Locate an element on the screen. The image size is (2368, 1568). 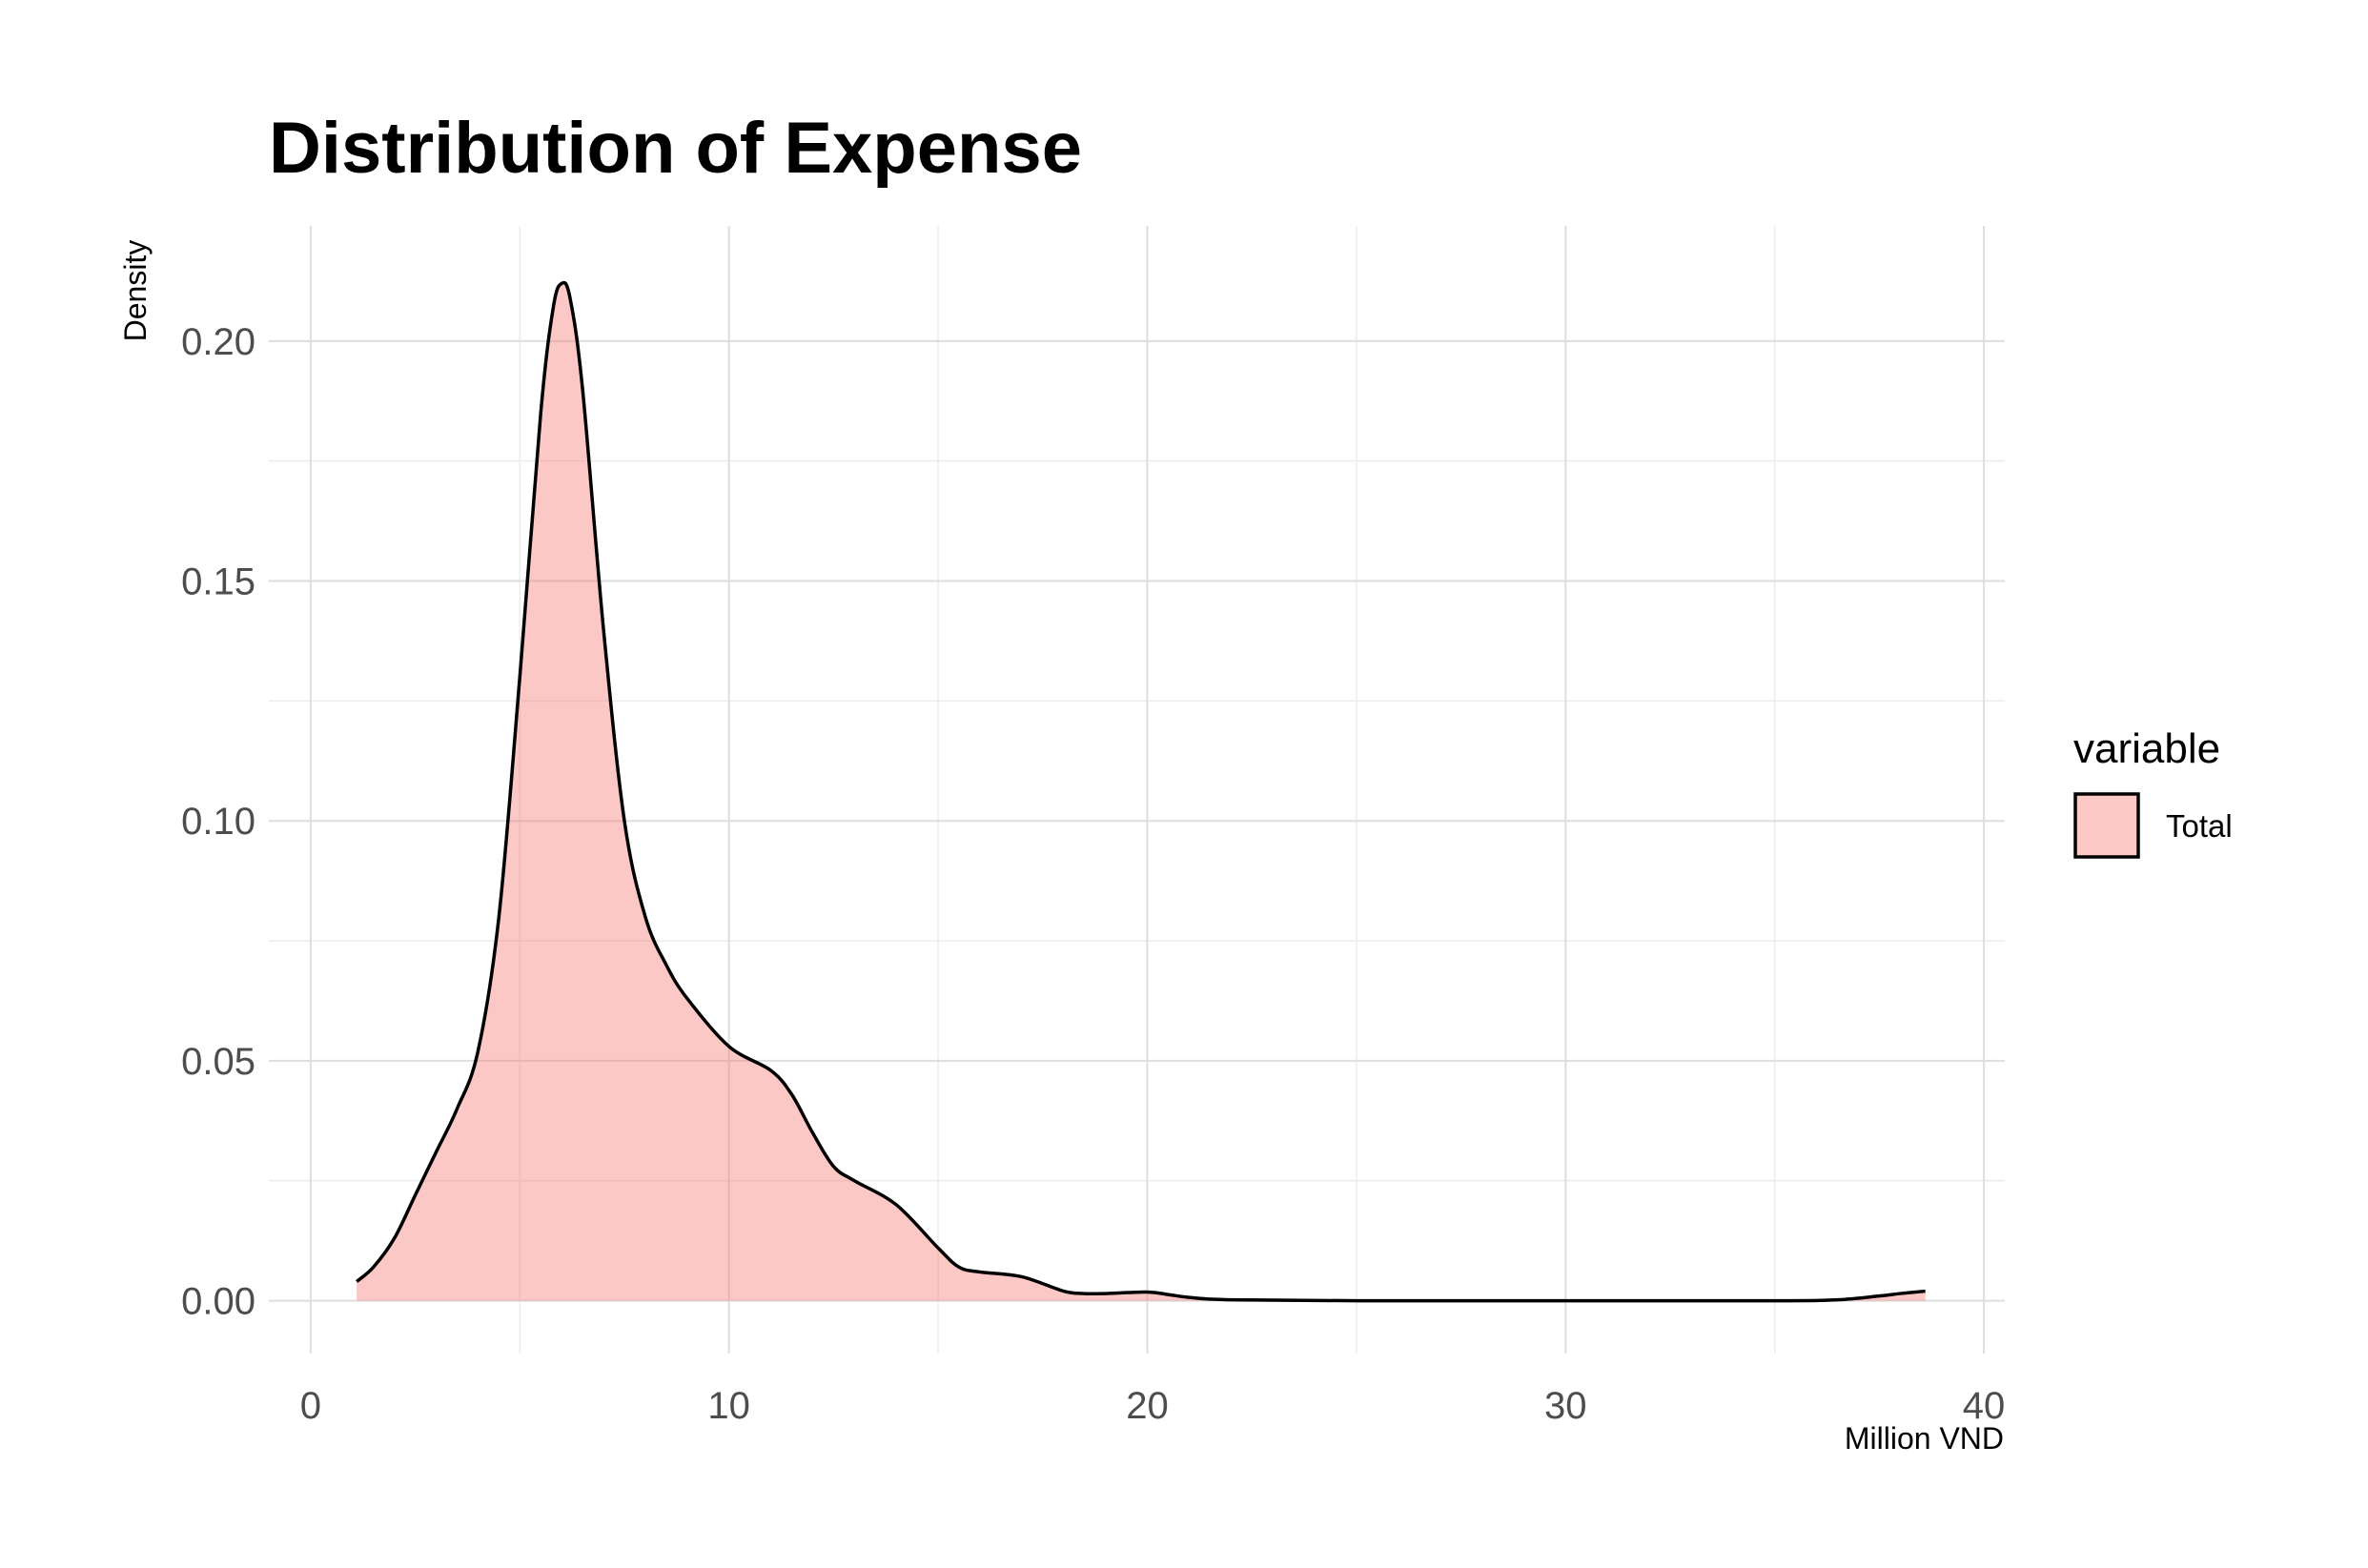
legend: variable Total is located at coordinates (2153, 792).